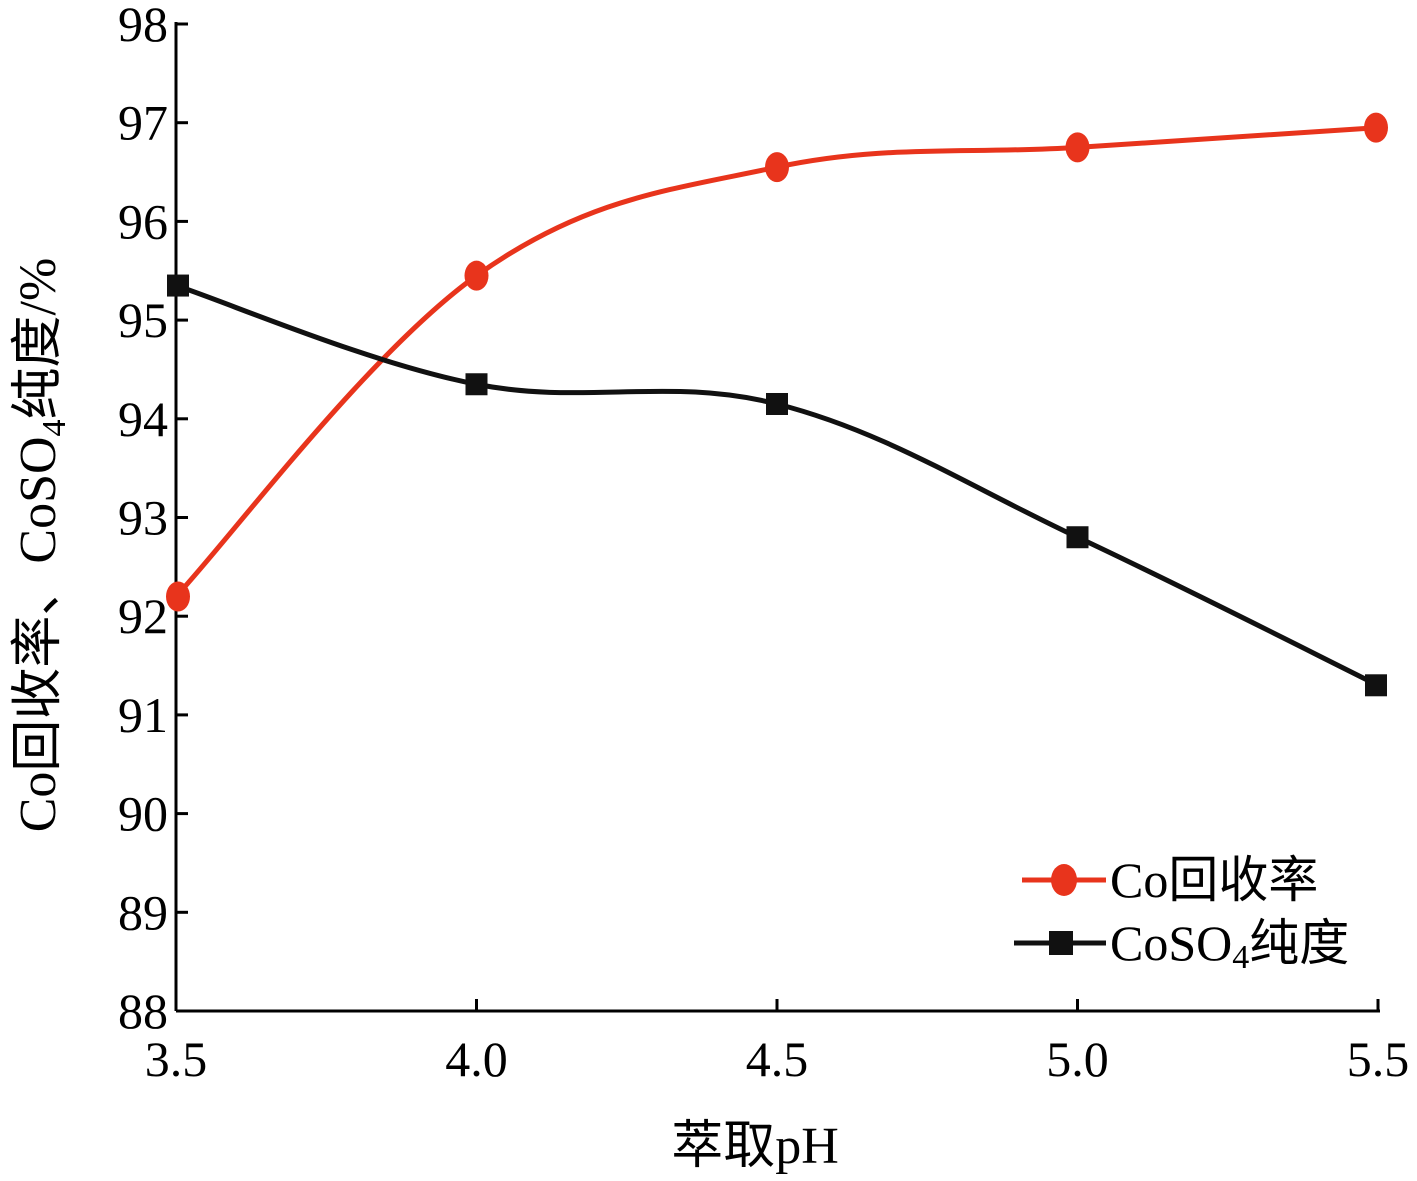 This screenshot has width=1417, height=1181. Describe the element at coordinates (755, 1146) in the screenshot. I see `x-axis-title: 萃取pH` at that location.